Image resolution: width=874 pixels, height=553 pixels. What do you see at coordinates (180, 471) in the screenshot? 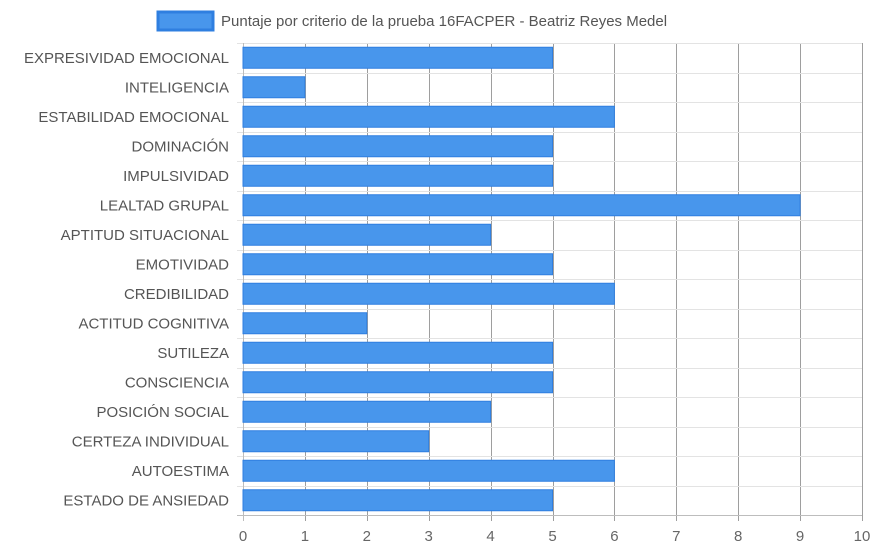
I see `category-label: AUTOESTIMA` at bounding box center [180, 471].